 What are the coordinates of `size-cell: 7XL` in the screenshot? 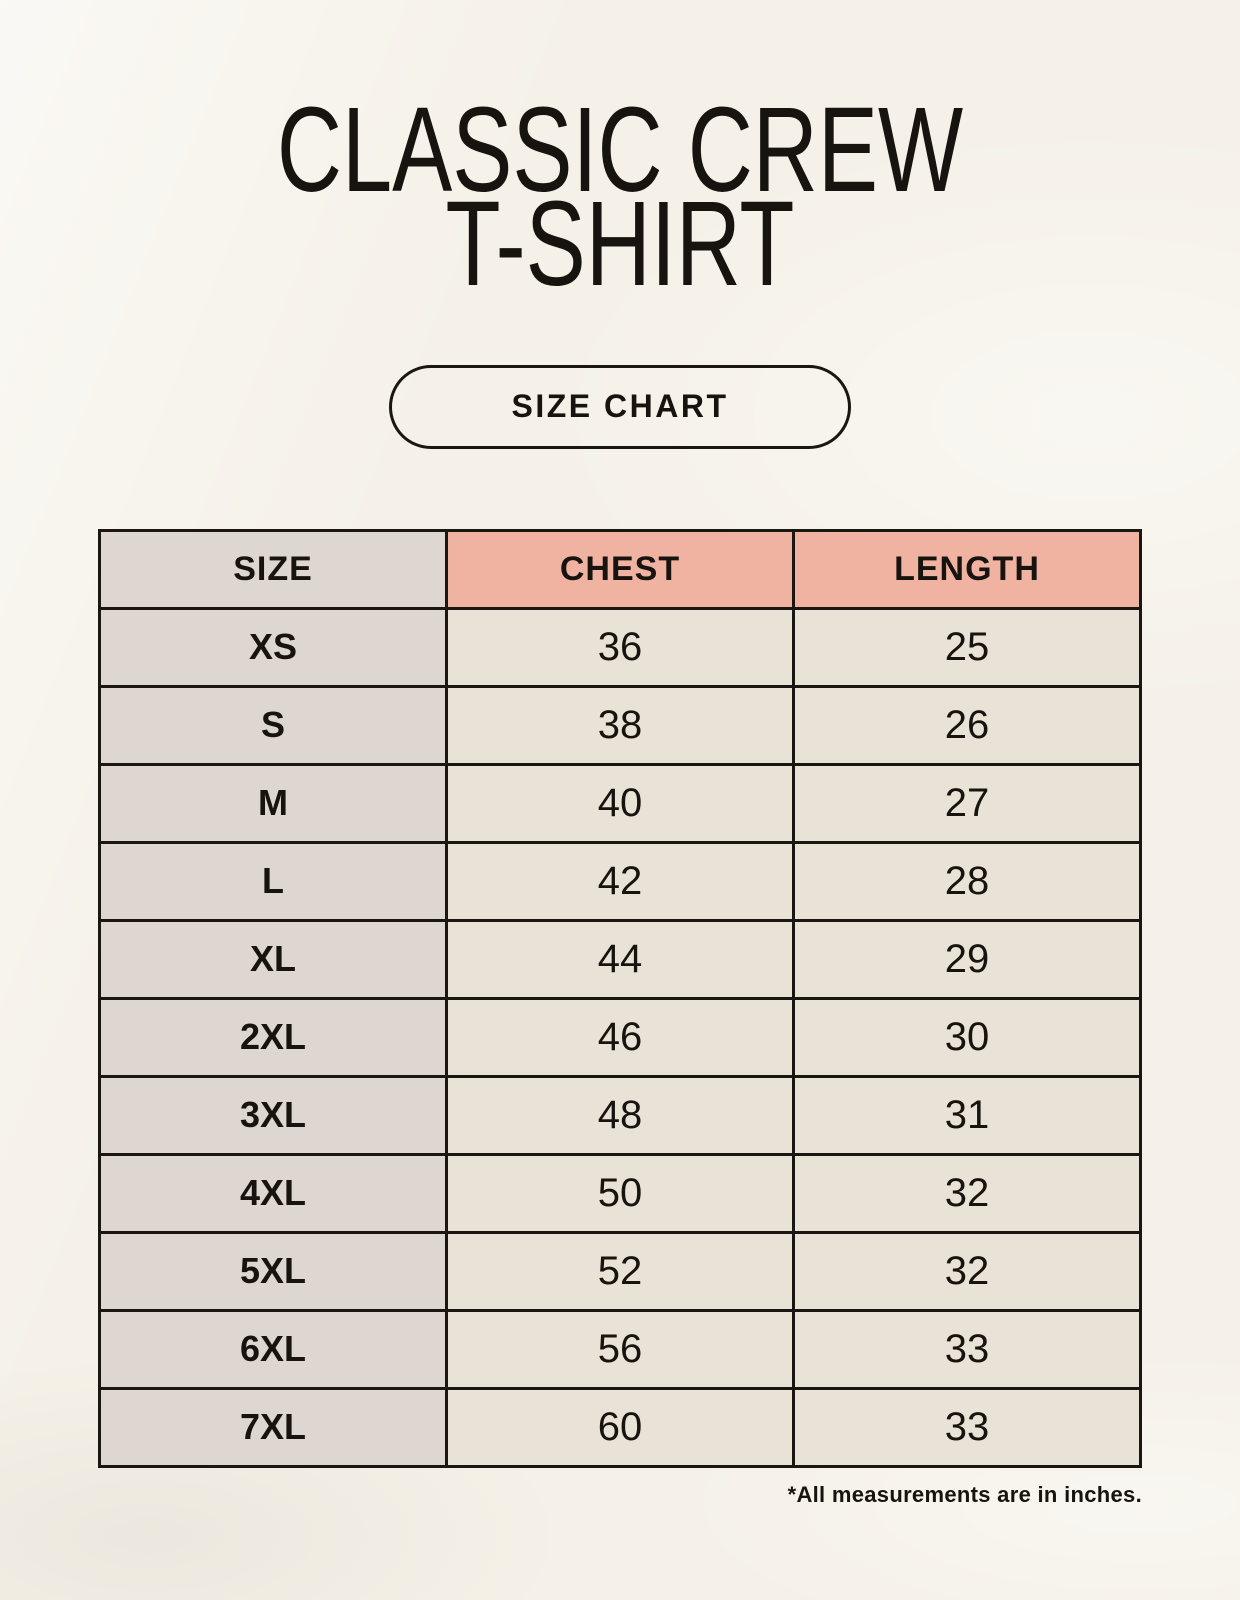 It's located at (273, 1427).